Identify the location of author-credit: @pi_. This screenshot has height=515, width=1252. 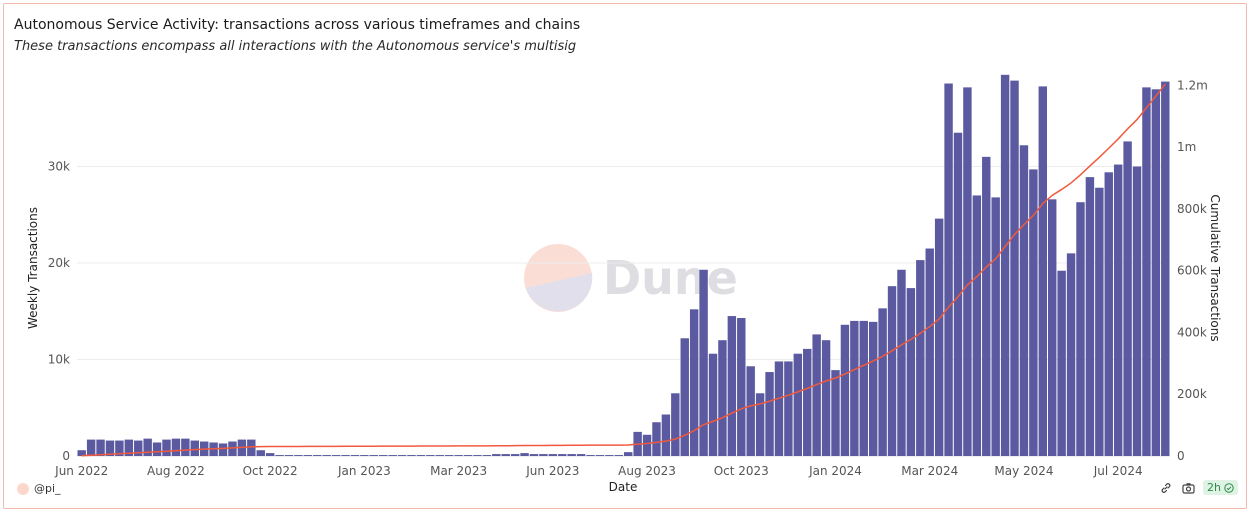
(39, 488).